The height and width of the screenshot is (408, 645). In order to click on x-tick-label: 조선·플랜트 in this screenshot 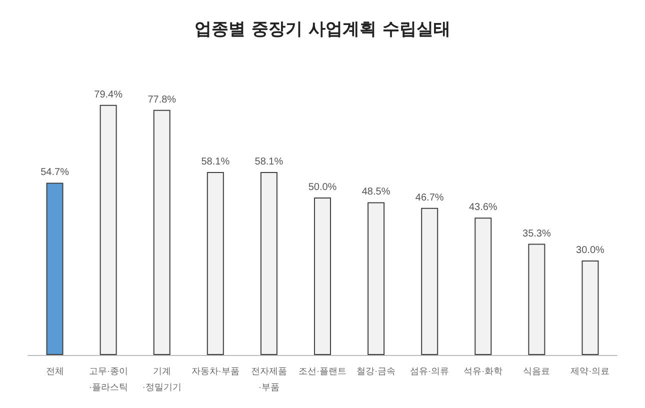, I will do `click(322, 371)`.